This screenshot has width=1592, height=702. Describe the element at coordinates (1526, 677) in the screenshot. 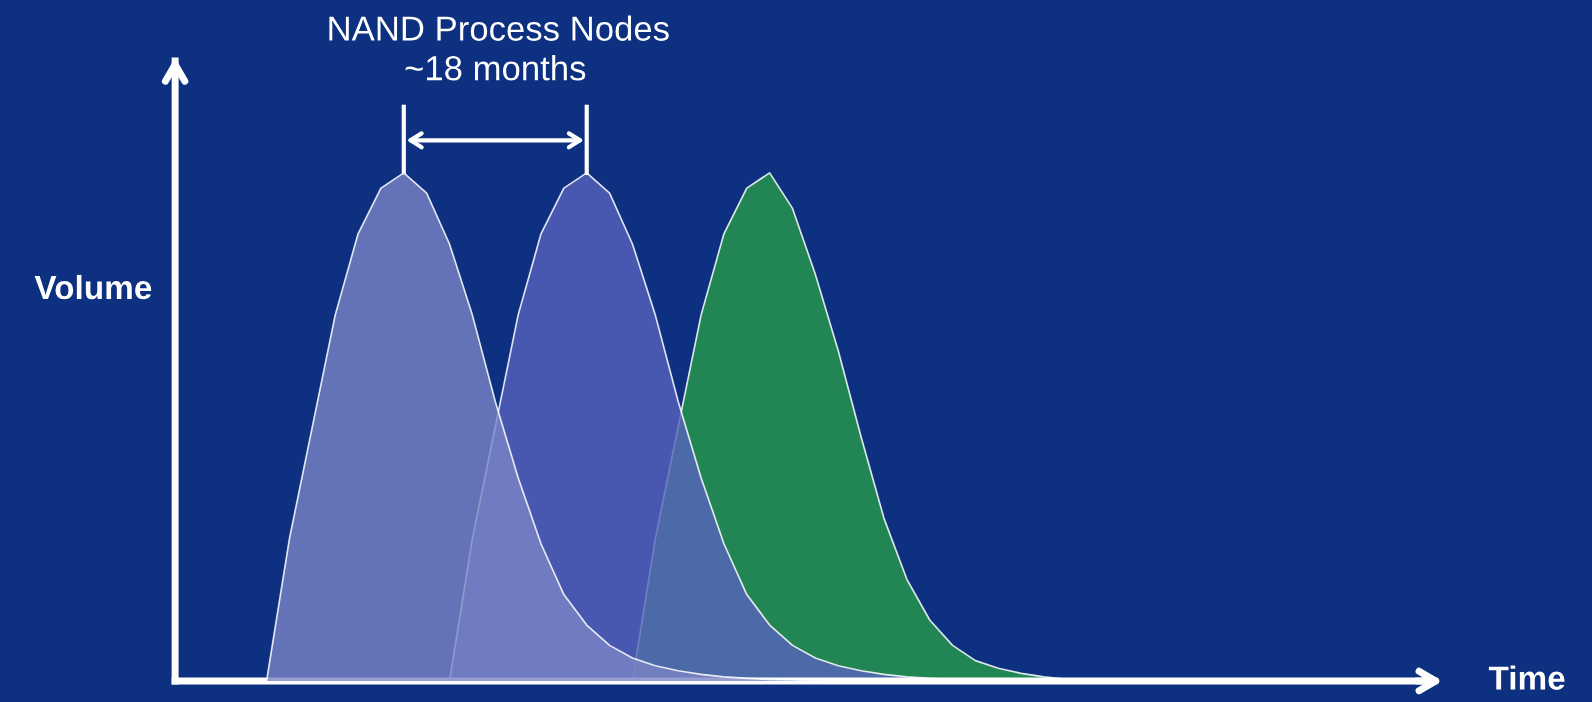

I see `x-axis-title: Time` at that location.